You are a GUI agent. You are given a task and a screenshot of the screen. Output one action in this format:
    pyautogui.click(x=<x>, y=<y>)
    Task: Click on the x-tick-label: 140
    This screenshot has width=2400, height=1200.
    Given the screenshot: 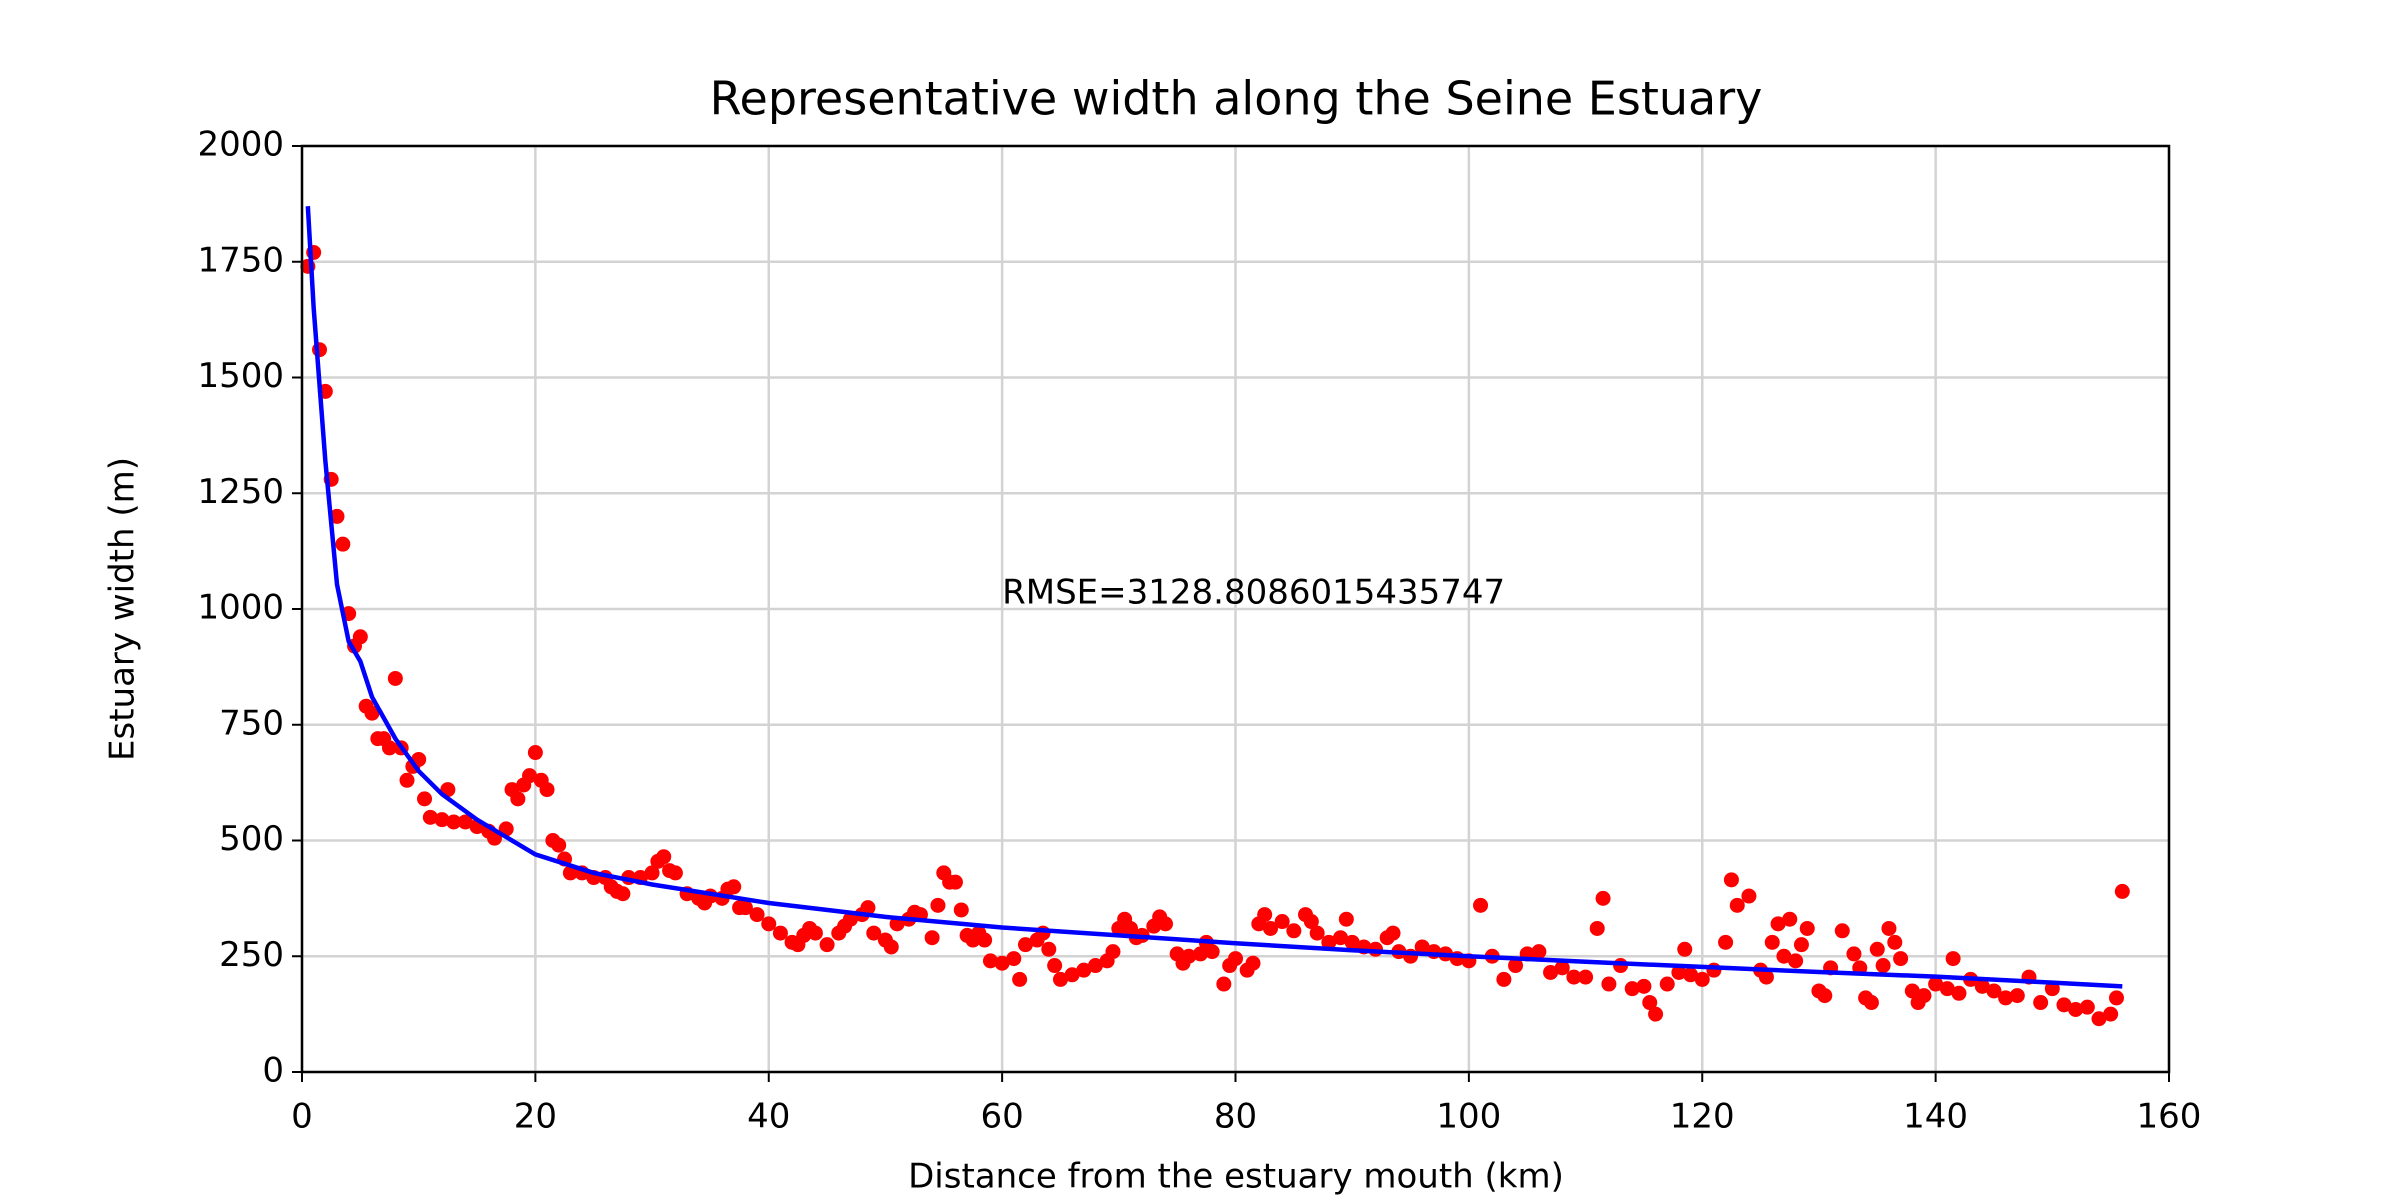 What is the action you would take?
    pyautogui.click(x=1935, y=1117)
    